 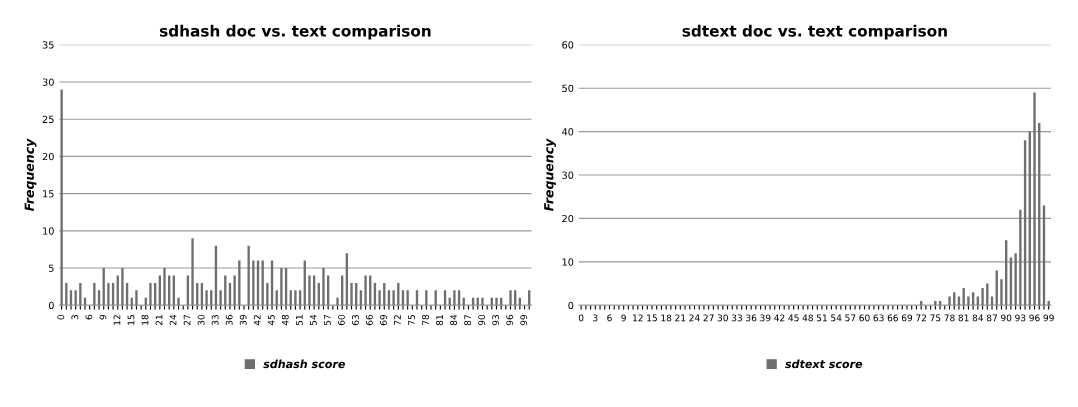 I want to click on x-tick-label: 30, so click(x=722, y=318).